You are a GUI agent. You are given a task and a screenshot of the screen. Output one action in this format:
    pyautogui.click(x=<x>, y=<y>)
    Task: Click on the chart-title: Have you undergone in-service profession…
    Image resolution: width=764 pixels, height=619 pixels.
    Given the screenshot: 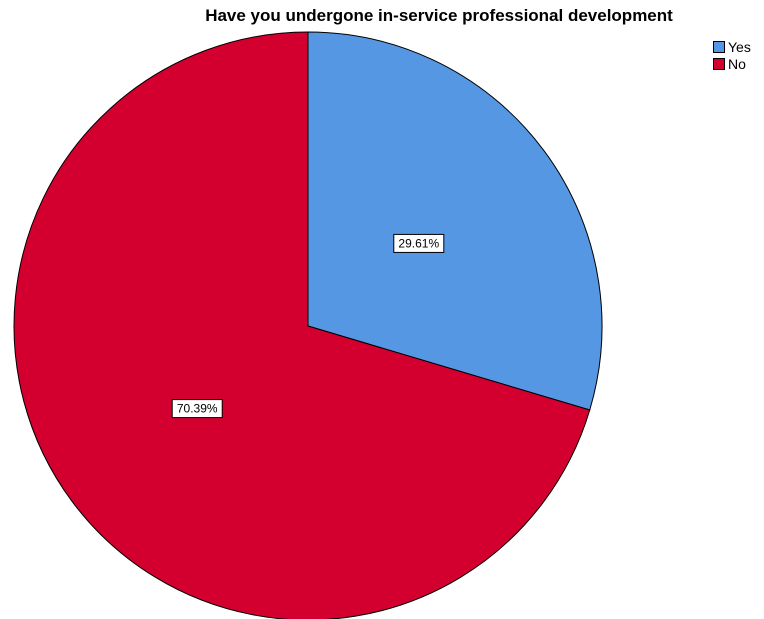 What is the action you would take?
    pyautogui.click(x=439, y=15)
    